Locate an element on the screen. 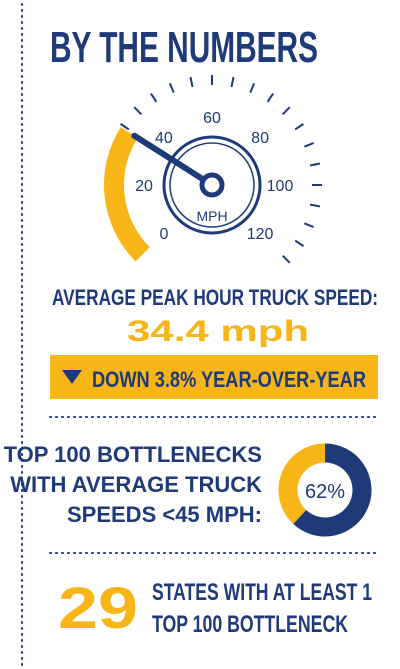  bottleneck-text: WITH AVERAGE TRUCK is located at coordinates (136, 484).